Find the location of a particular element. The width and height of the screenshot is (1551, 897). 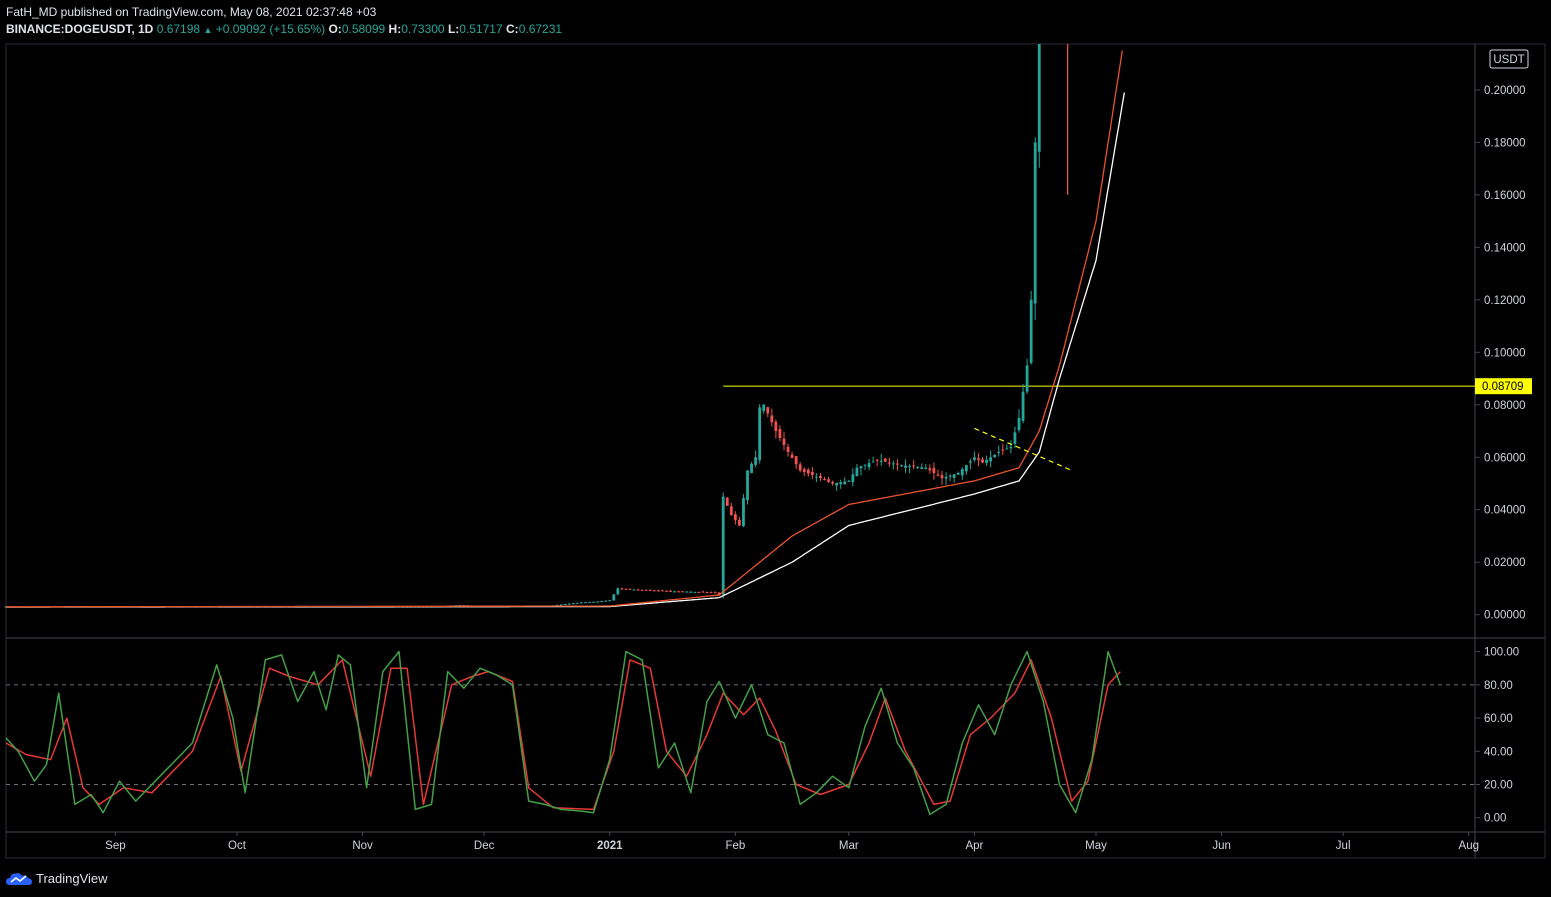

stochastic-pane is located at coordinates (563, 733).